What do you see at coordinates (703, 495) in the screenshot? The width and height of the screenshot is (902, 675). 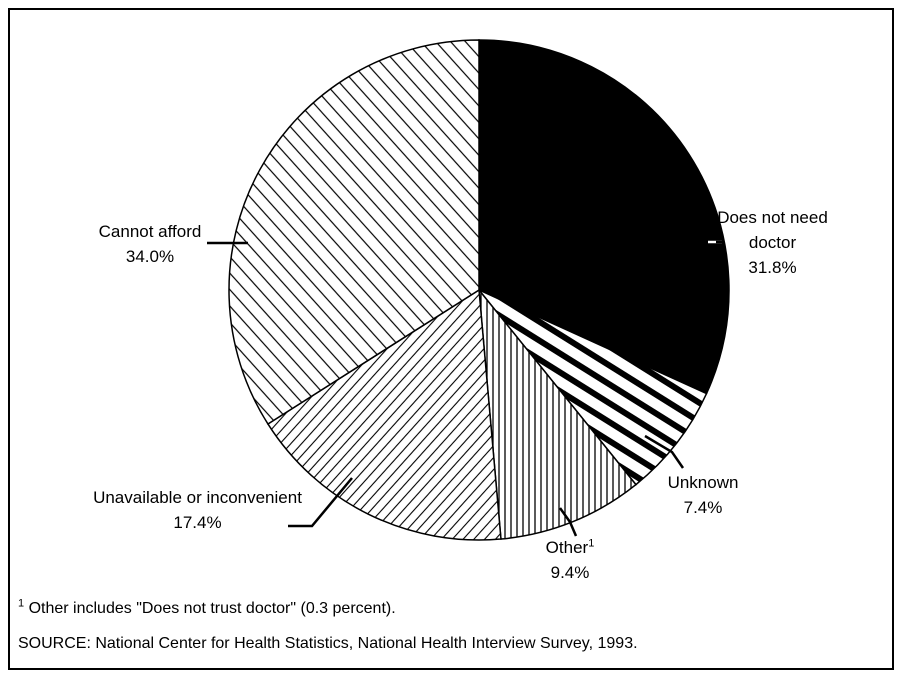 I see `slice-label: Unknown 7.4%` at bounding box center [703, 495].